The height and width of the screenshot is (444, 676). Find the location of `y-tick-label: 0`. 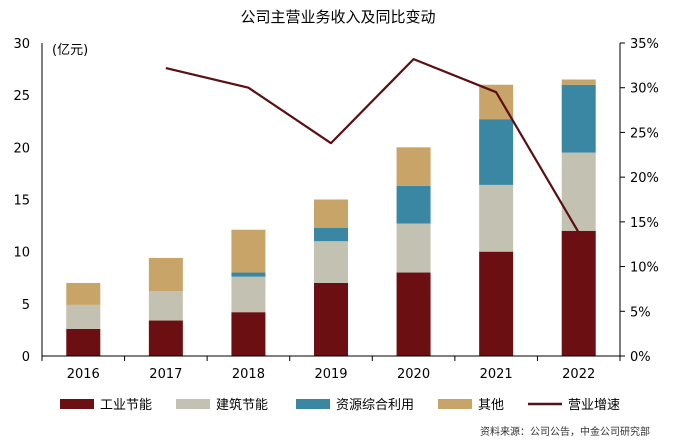

y-tick-label: 0 is located at coordinates (26, 357).